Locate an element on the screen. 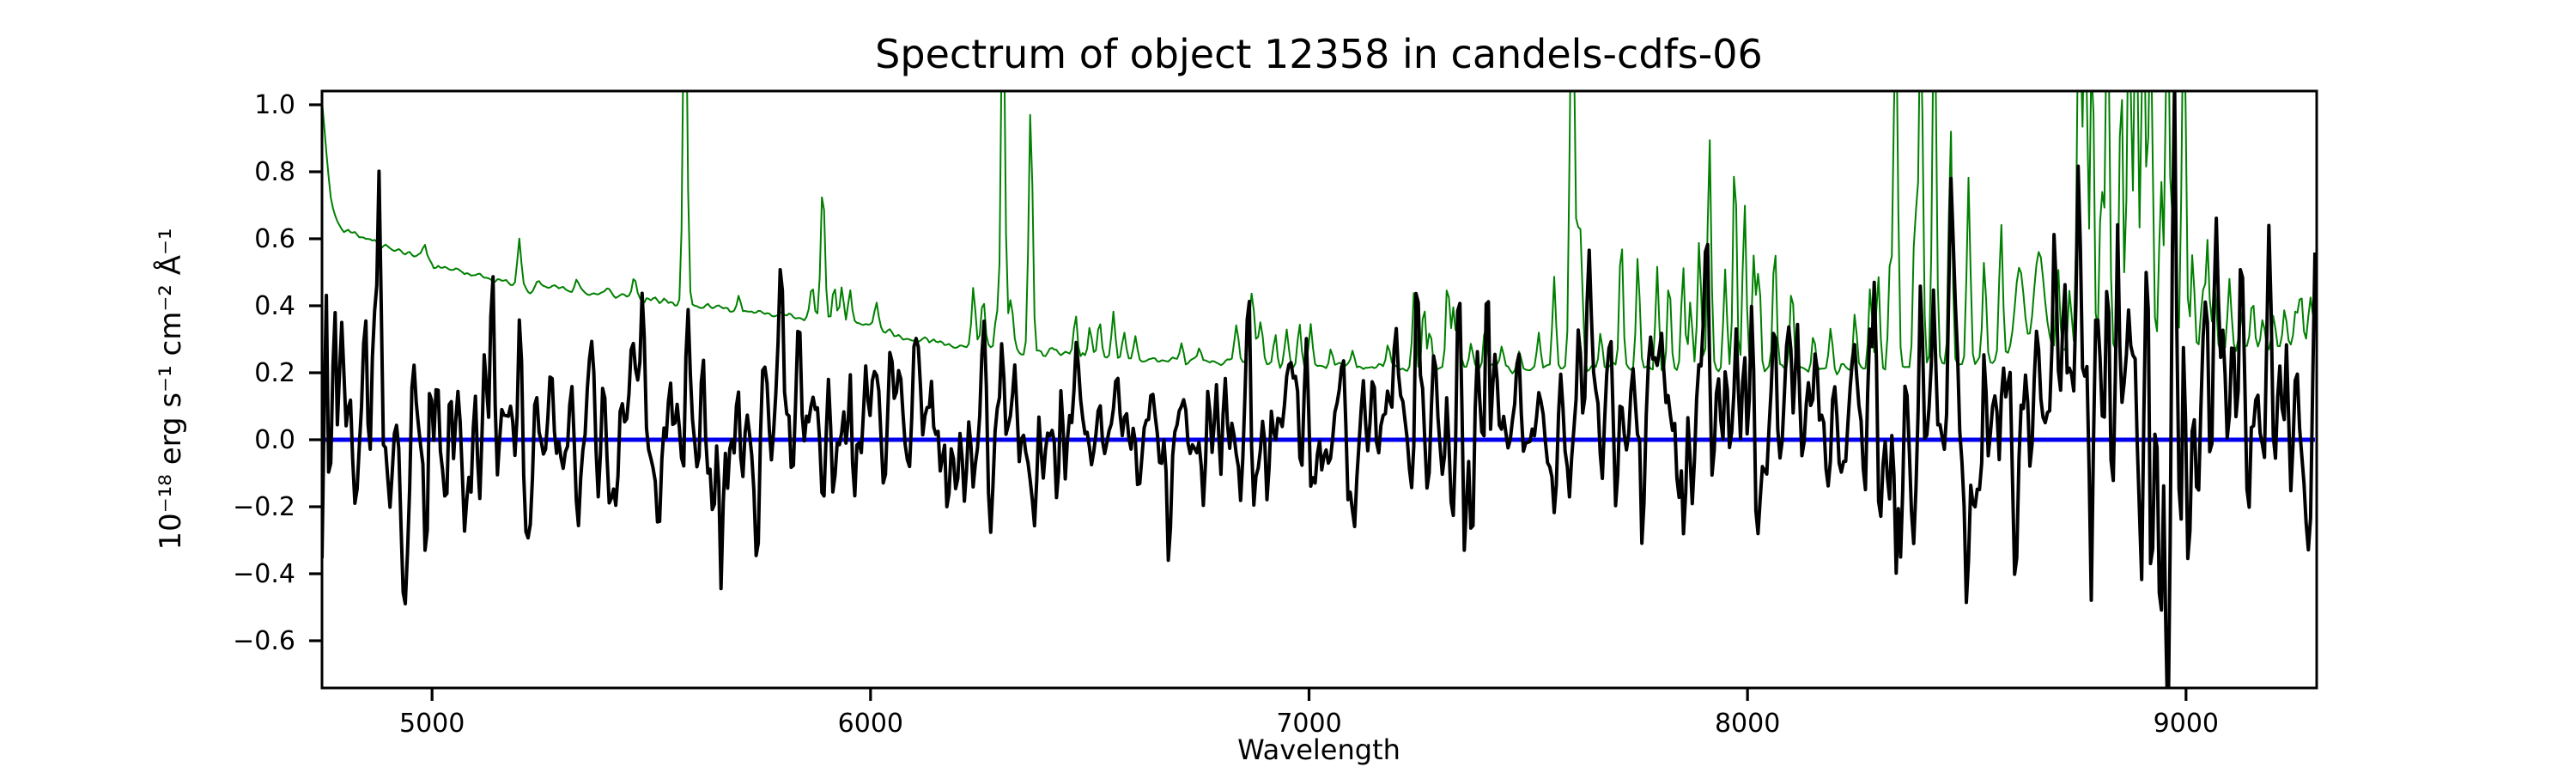  x-tick-label: 8000 is located at coordinates (1748, 724).